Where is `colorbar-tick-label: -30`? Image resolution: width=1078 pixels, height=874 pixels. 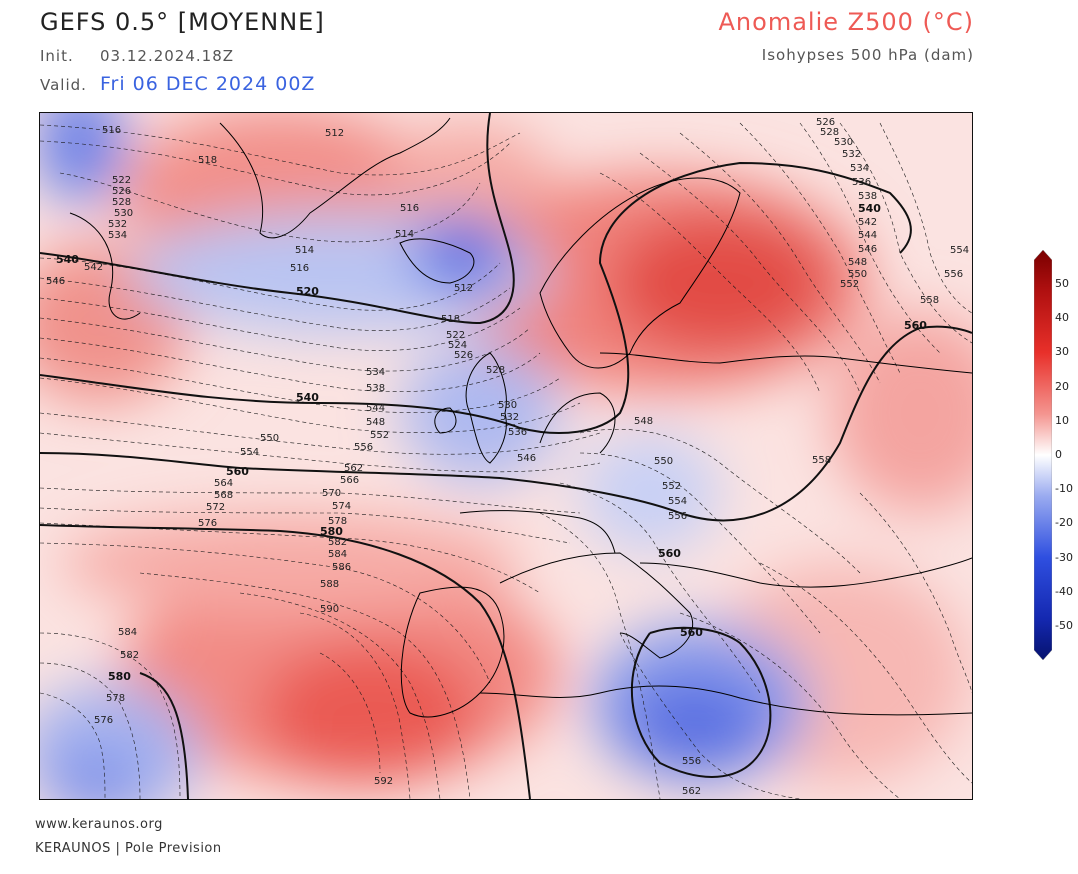
colorbar-tick-label: -30 is located at coordinates (1064, 557).